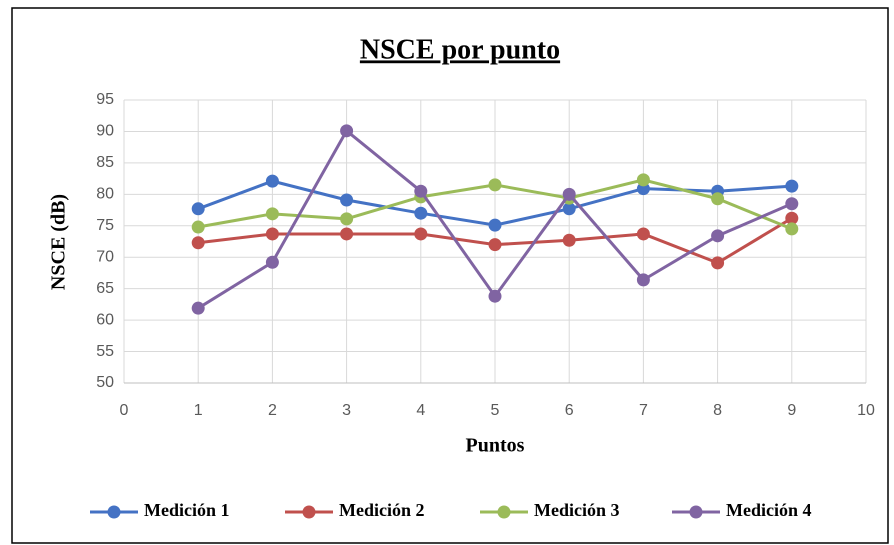 Image resolution: width=894 pixels, height=545 pixels. What do you see at coordinates (346, 410) in the screenshot?
I see `x-tick-label: 3` at bounding box center [346, 410].